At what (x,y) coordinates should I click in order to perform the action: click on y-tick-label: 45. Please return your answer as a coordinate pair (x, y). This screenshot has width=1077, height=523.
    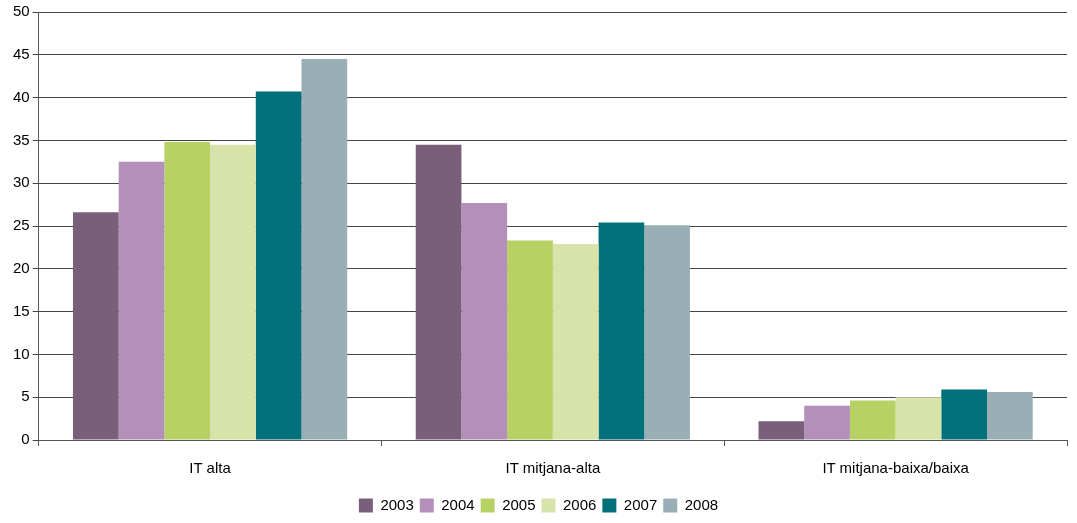
    Looking at the image, I should click on (21, 53).